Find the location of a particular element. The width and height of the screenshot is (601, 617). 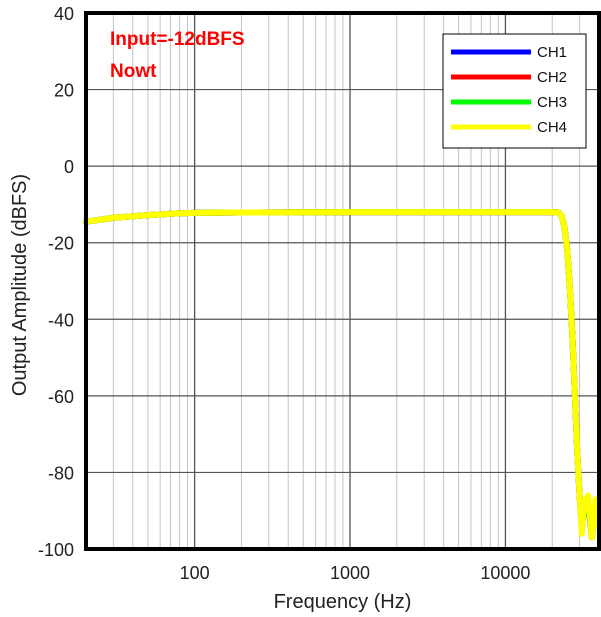

y-tick-label: -20 is located at coordinates (61, 244).